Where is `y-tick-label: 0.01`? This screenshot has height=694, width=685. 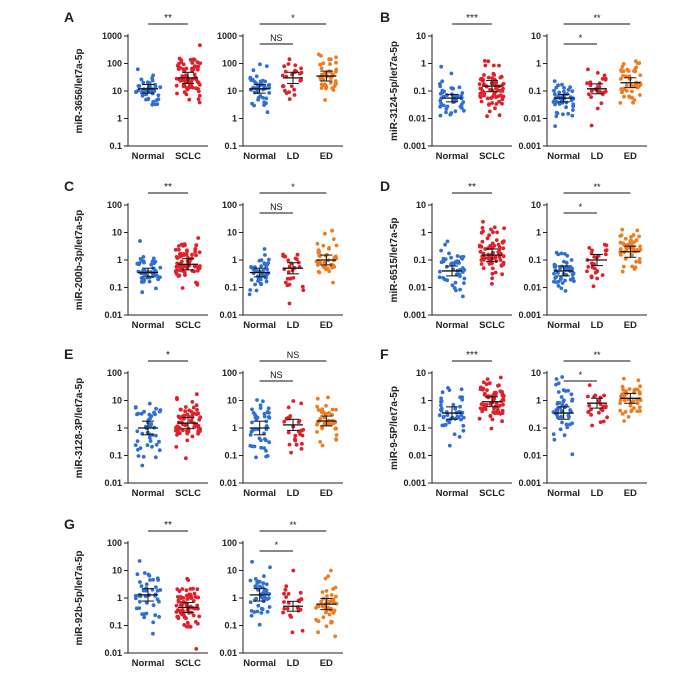
y-tick-label: 0.01 is located at coordinates (113, 653).